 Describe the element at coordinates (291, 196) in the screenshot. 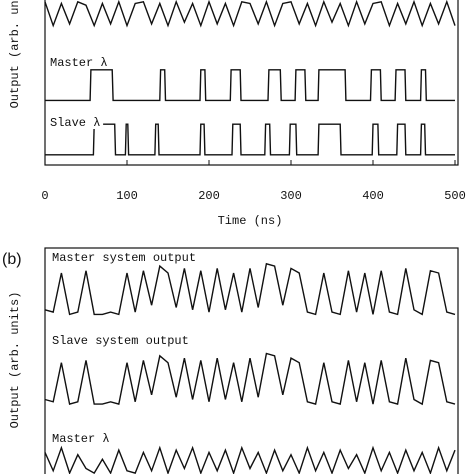

I see `x-tick-label: 300` at that location.